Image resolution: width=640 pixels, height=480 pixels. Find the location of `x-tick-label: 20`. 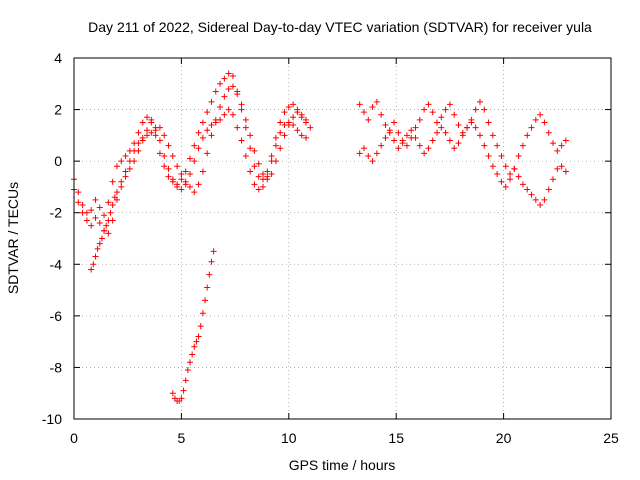

x-tick-label: 20 is located at coordinates (504, 438).